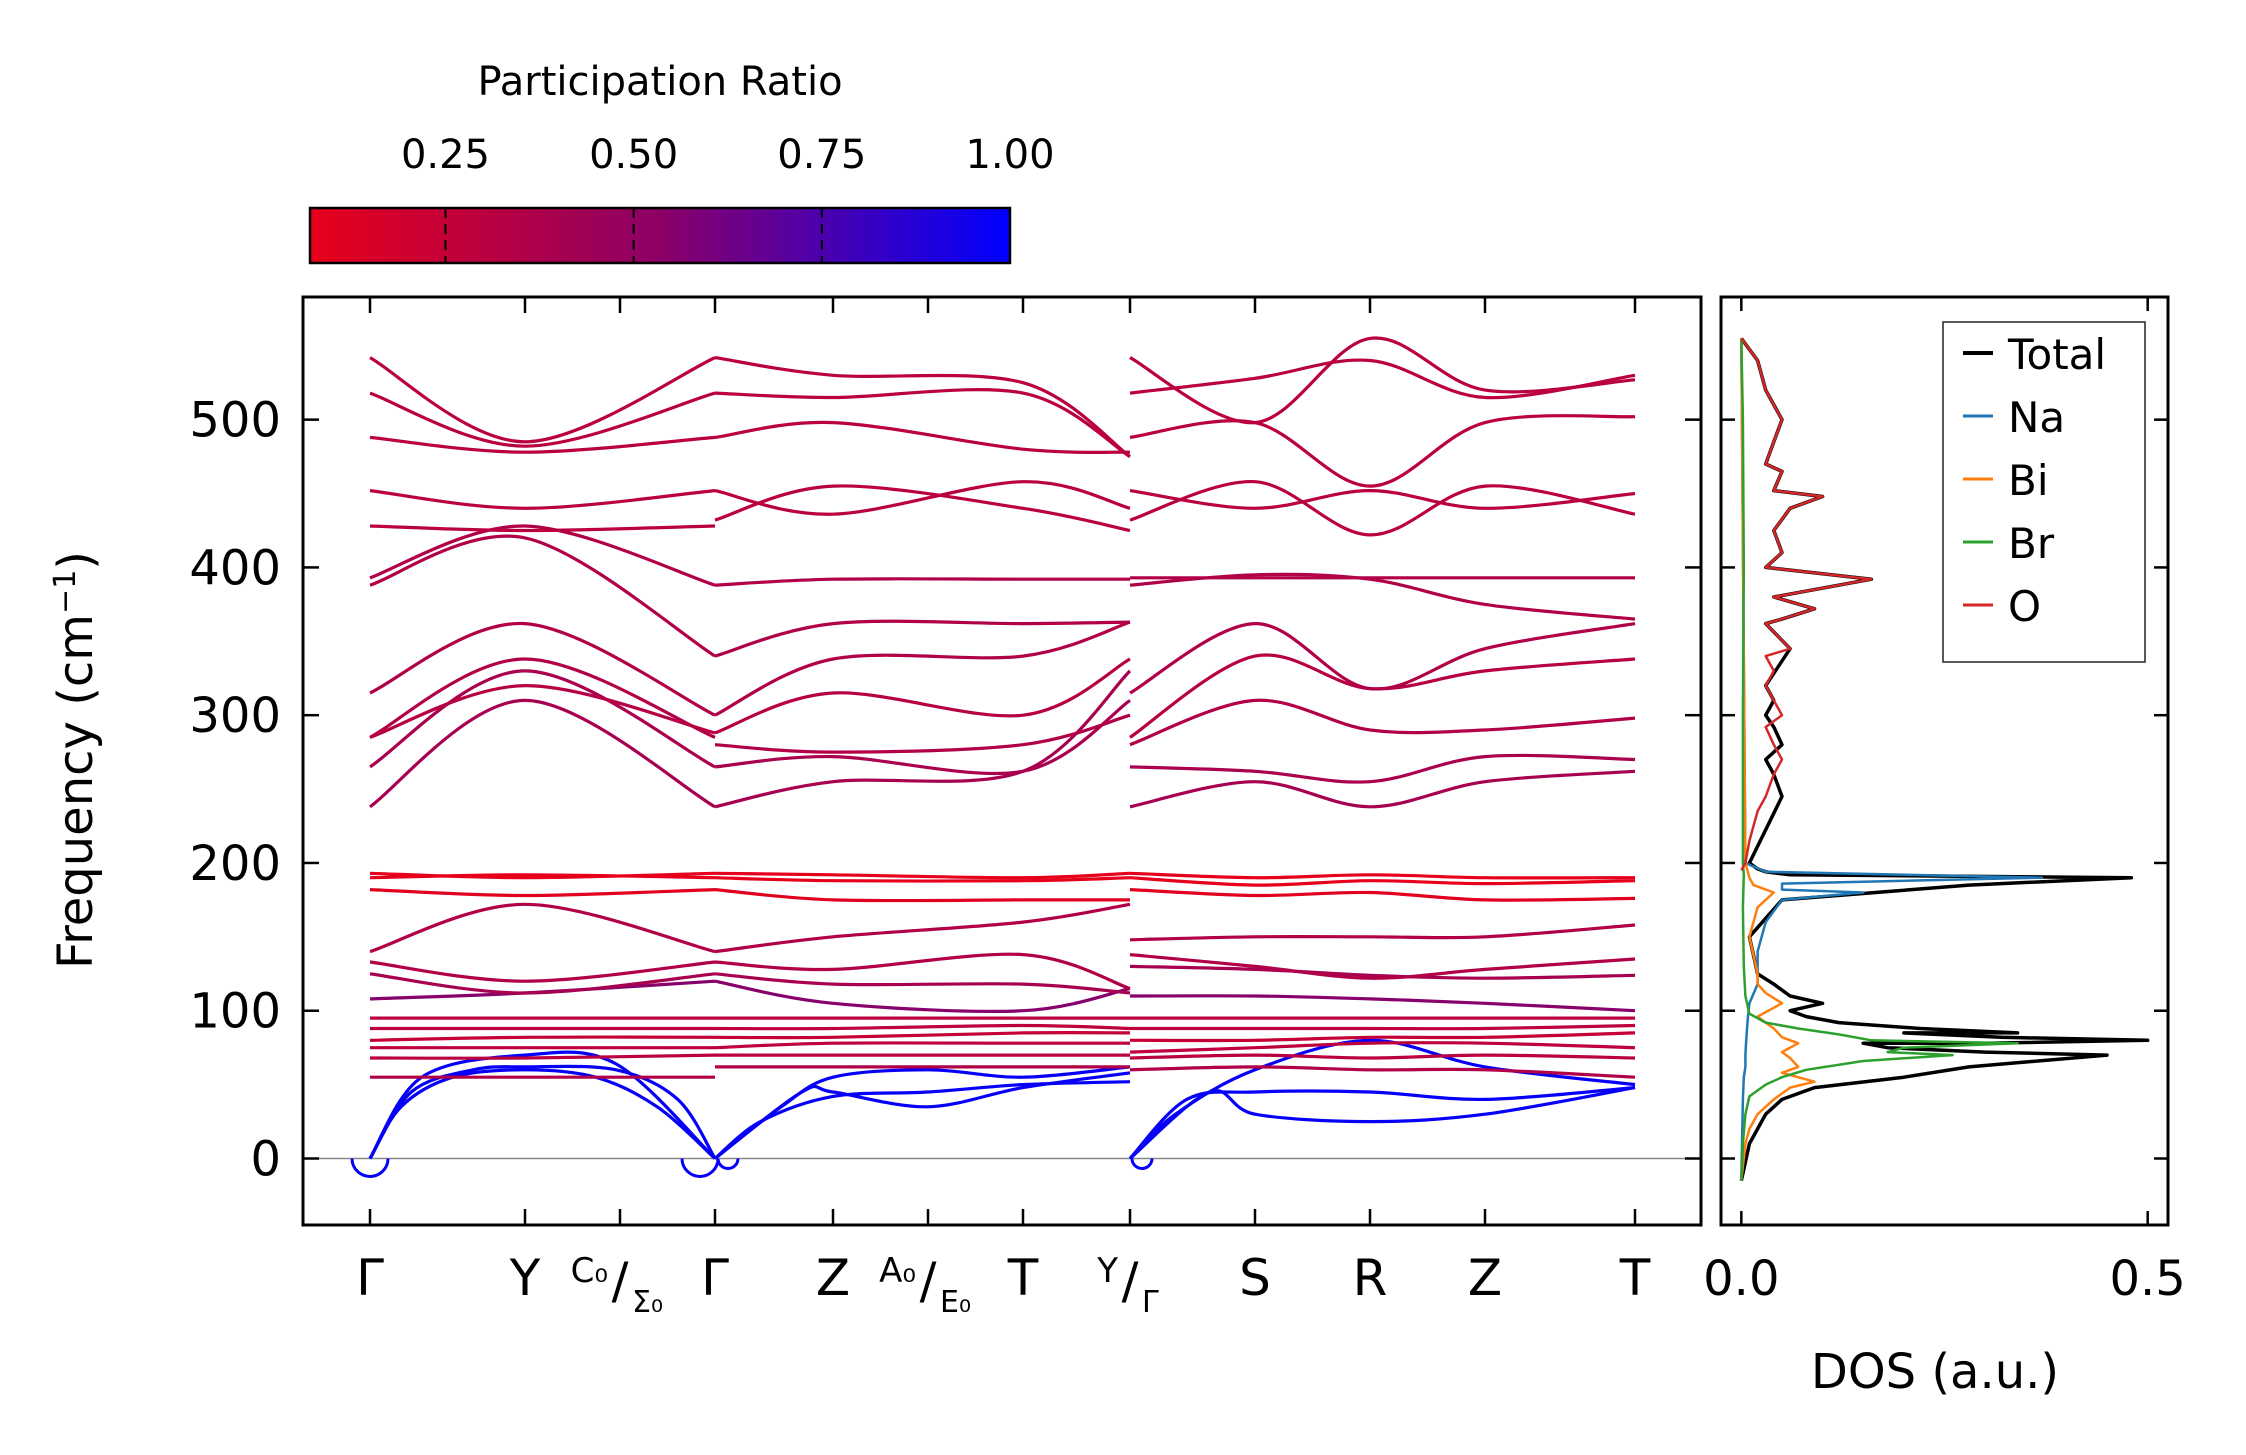 The height and width of the screenshot is (1455, 2246). I want to click on dos-curve-o, so click(1806, 604).